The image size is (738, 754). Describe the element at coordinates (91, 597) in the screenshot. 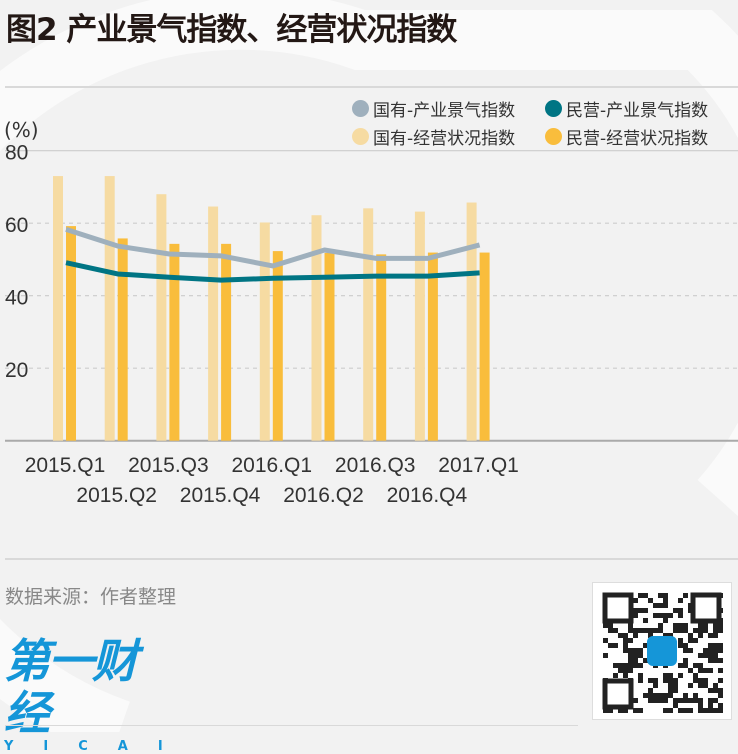

I see `source-note: 数据来源：作者整理` at that location.